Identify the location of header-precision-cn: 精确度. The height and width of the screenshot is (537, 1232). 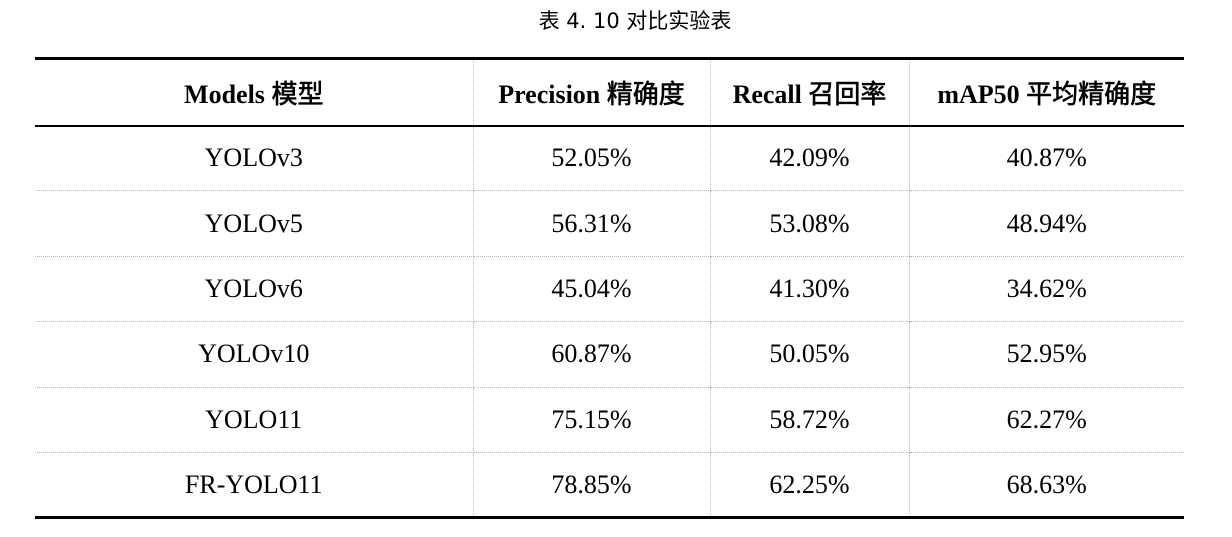
(645, 94).